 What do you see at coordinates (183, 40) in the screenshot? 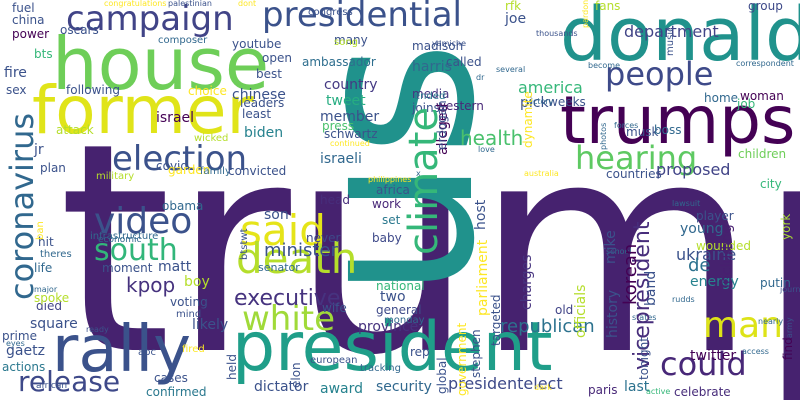
I see `word: composer` at bounding box center [183, 40].